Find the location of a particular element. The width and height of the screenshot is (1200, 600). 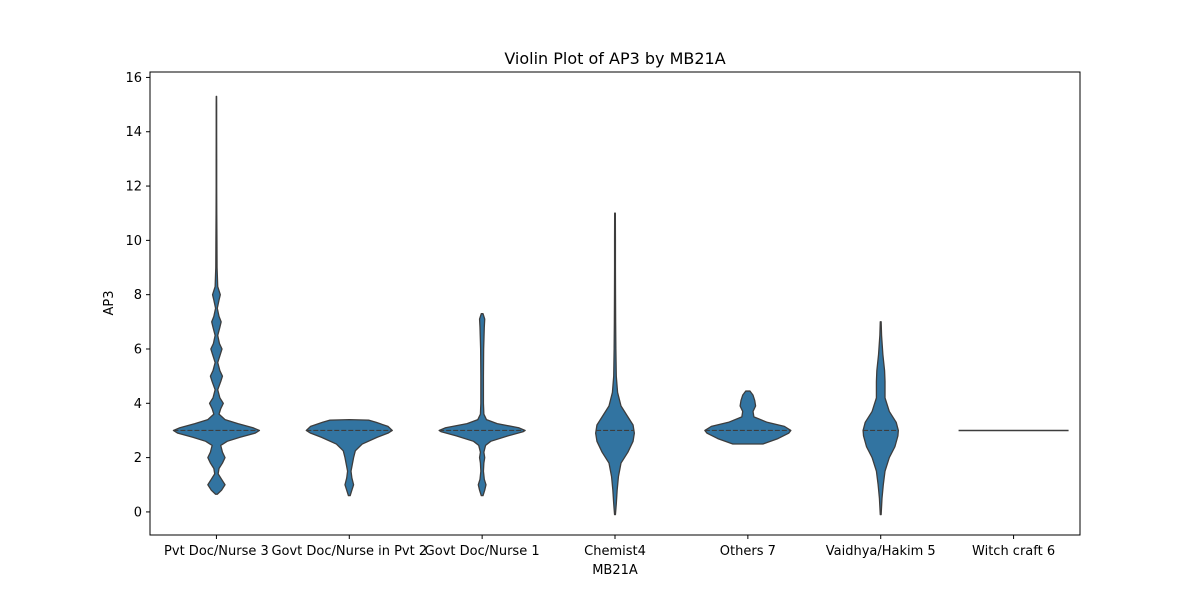

chart-title: Violin Plot of AP3 by MB21A is located at coordinates (614, 58).